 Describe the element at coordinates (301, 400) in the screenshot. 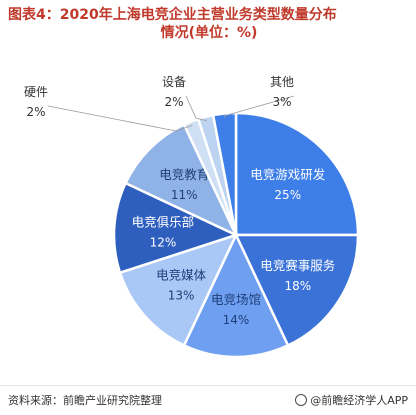

I see `brand-logo-icon` at that location.